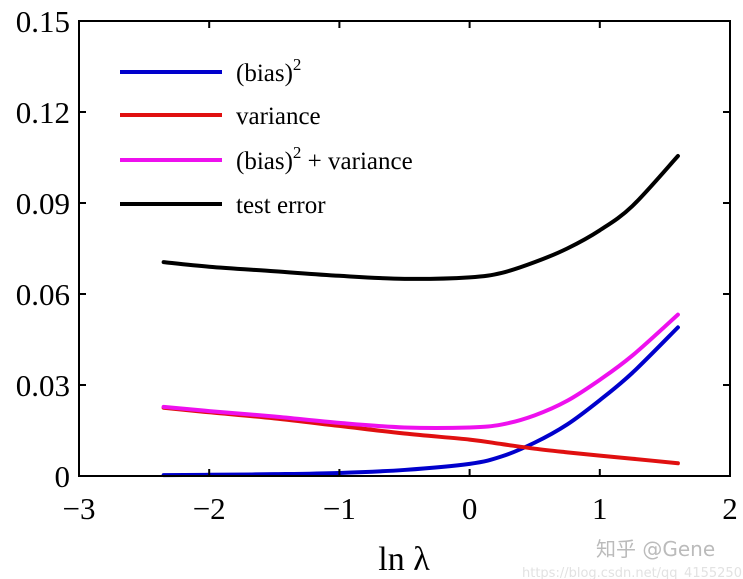 The height and width of the screenshot is (579, 743). I want to click on legend-label-text: variance, so click(278, 116).